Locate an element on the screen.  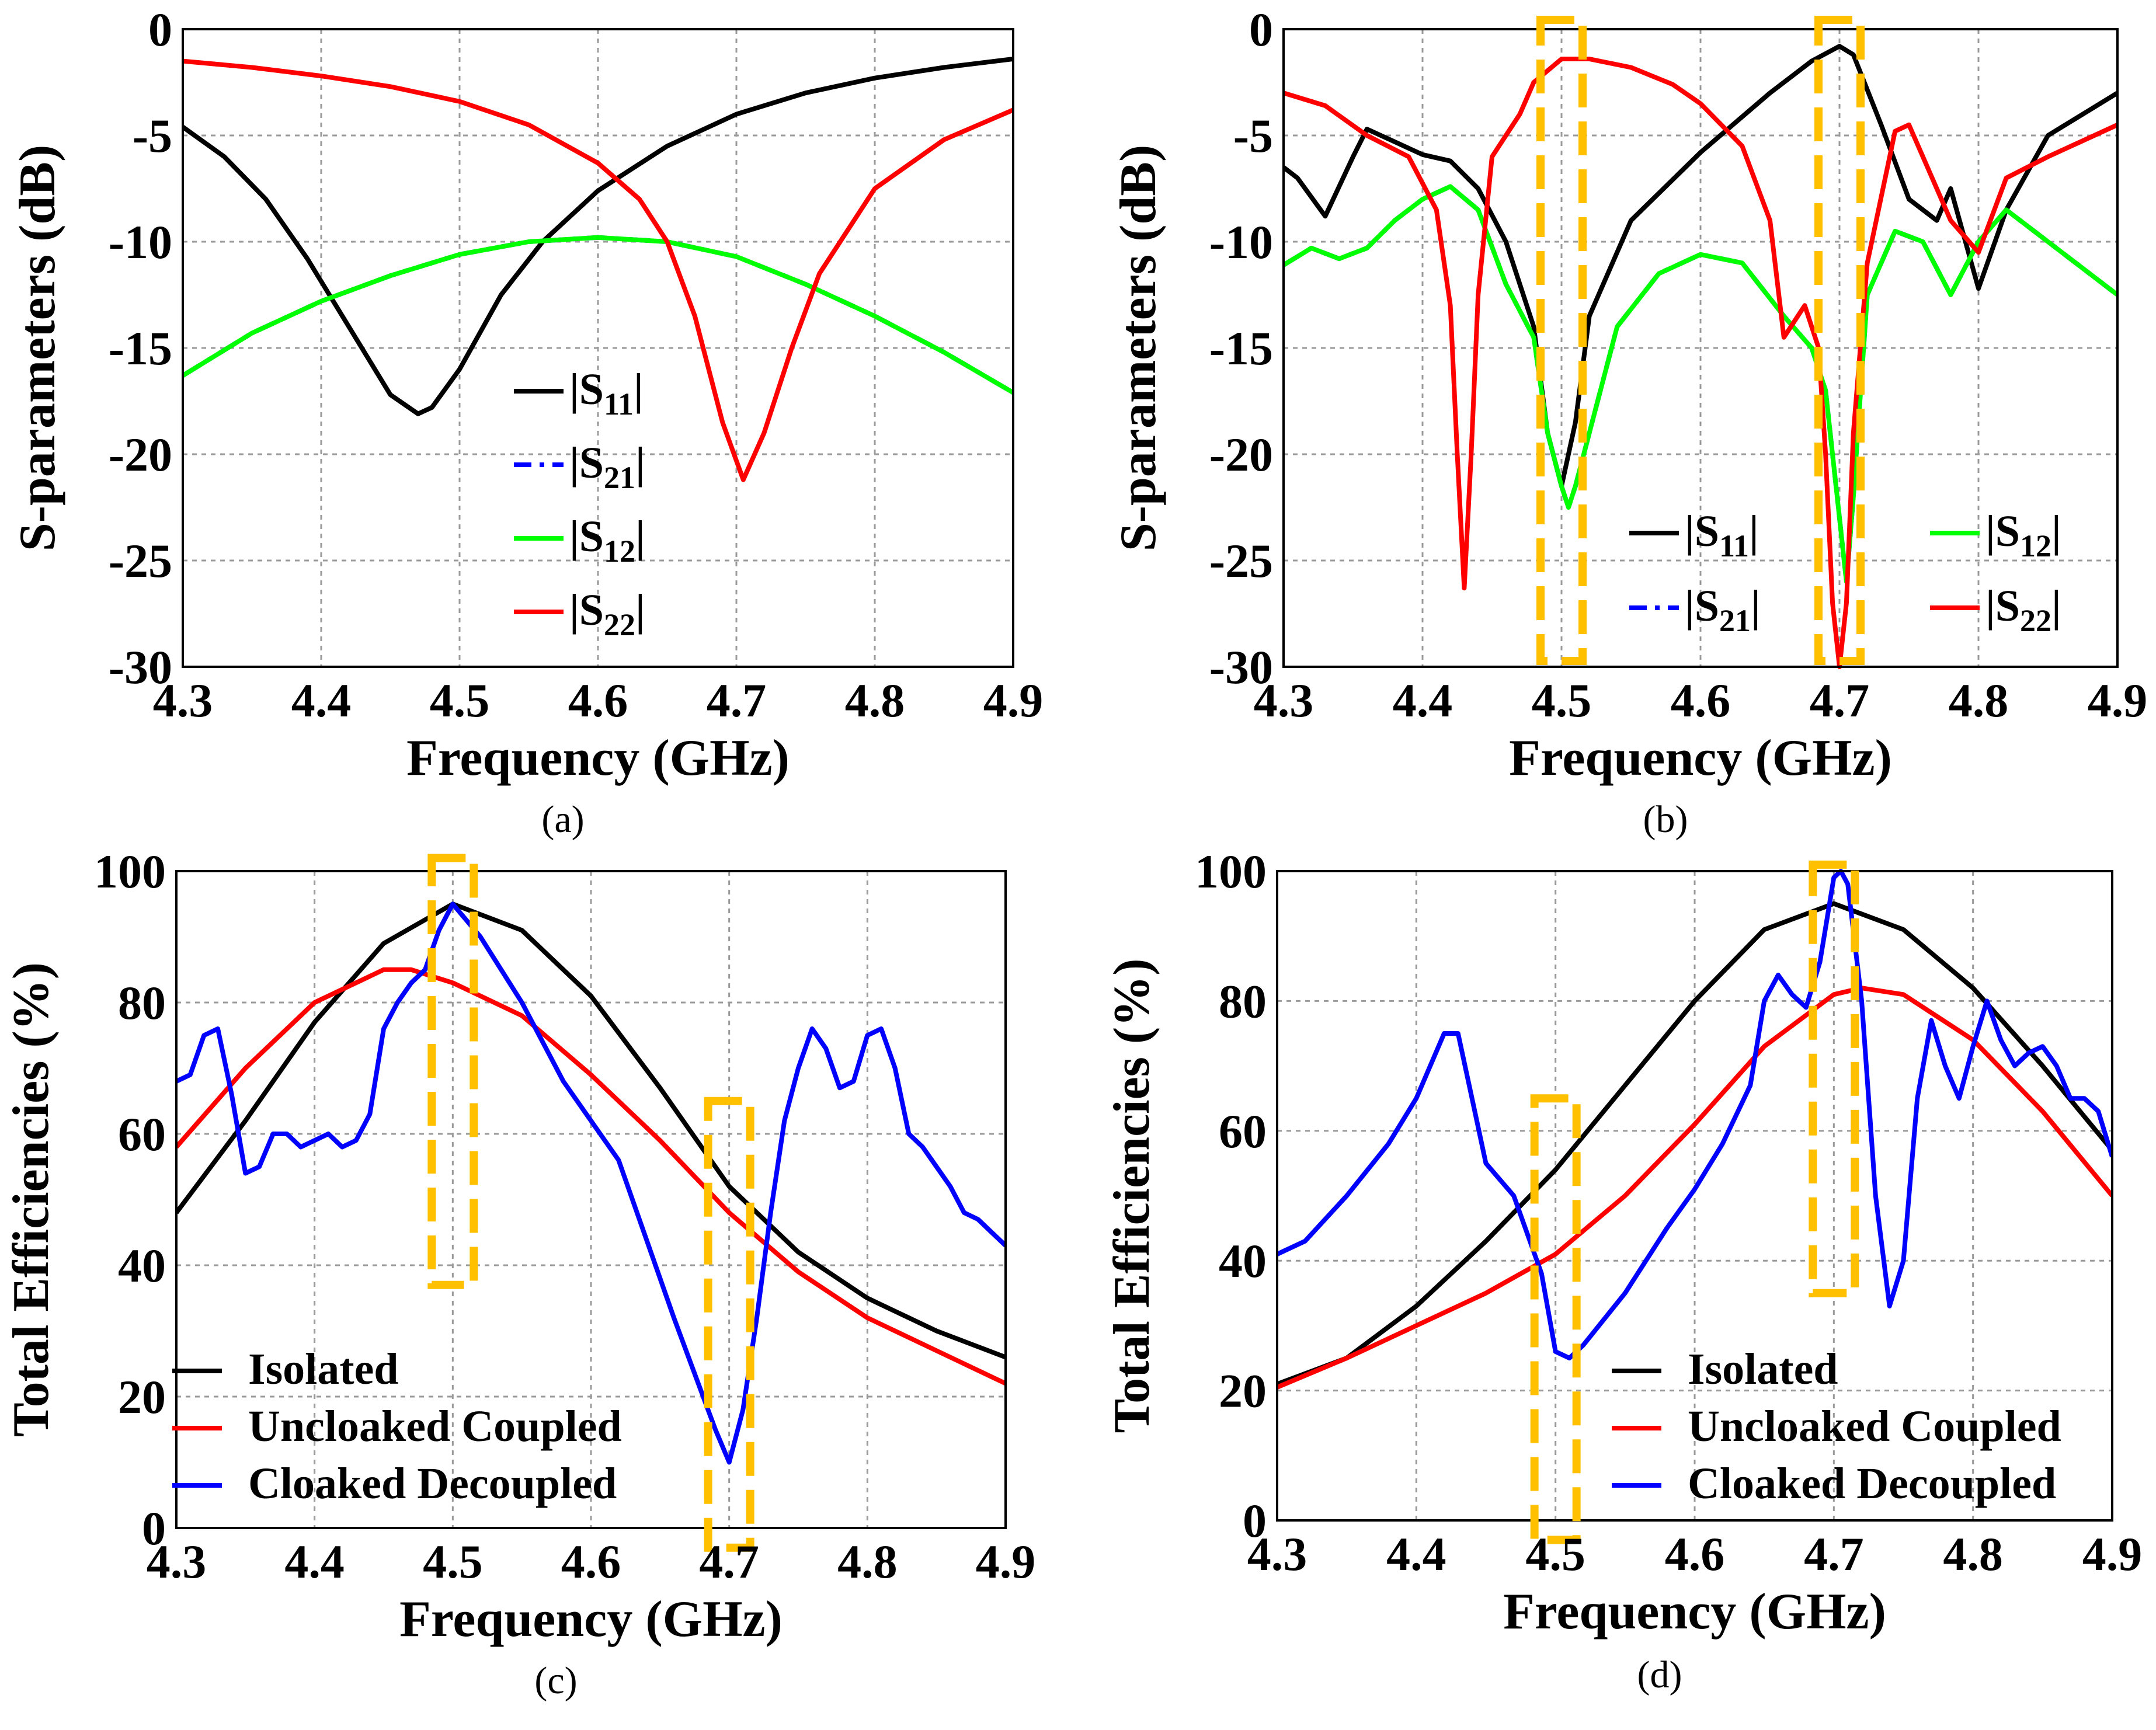
legend-label: Uncloaked Coupled is located at coordinates (435, 1426).